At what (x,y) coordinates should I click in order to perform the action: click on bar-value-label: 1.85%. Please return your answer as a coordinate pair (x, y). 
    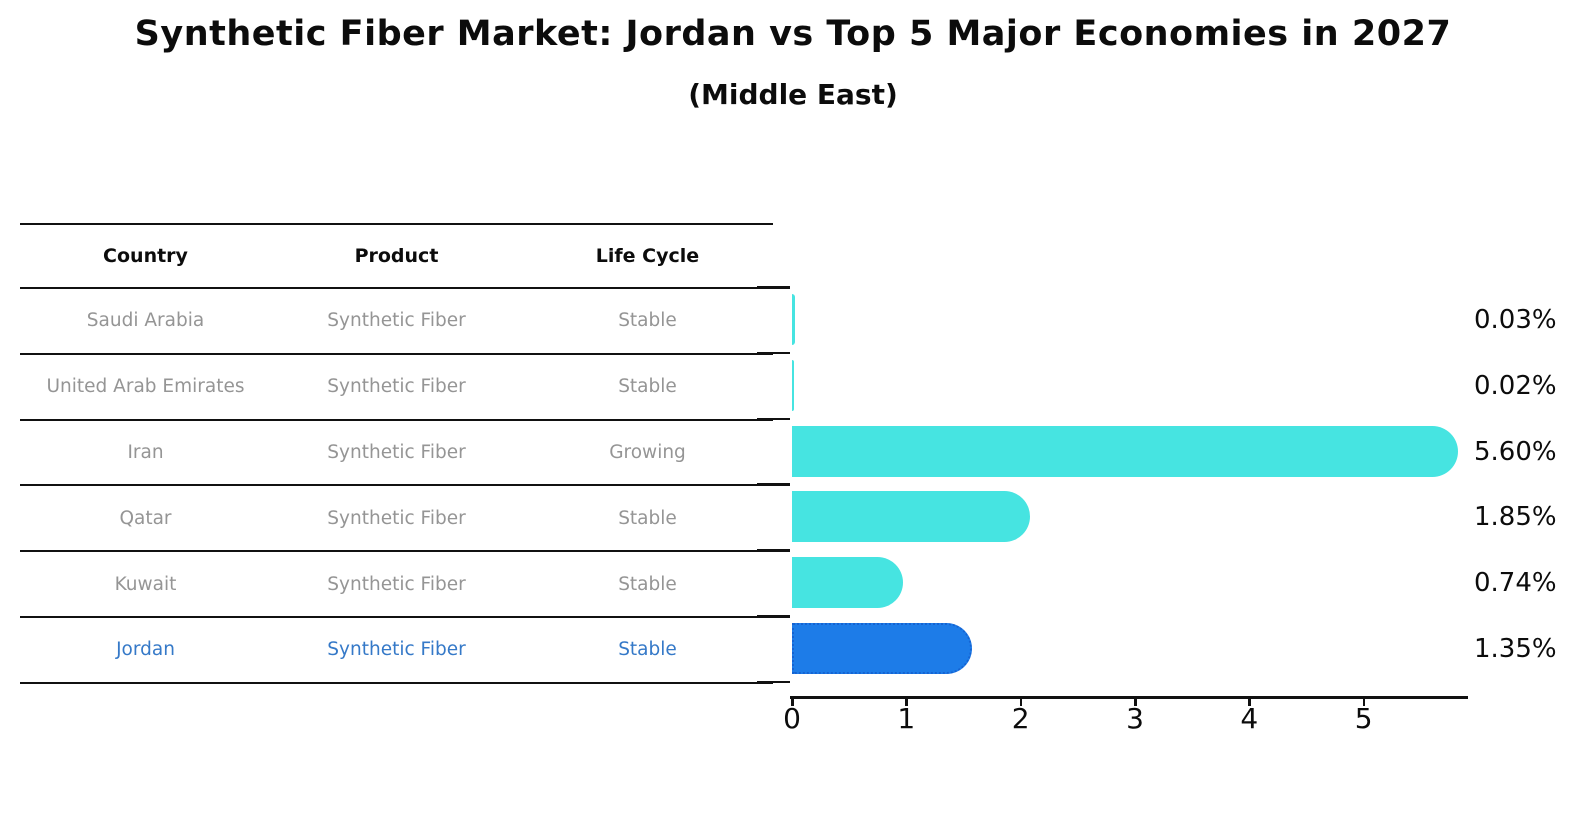
    Looking at the image, I should click on (1515, 517).